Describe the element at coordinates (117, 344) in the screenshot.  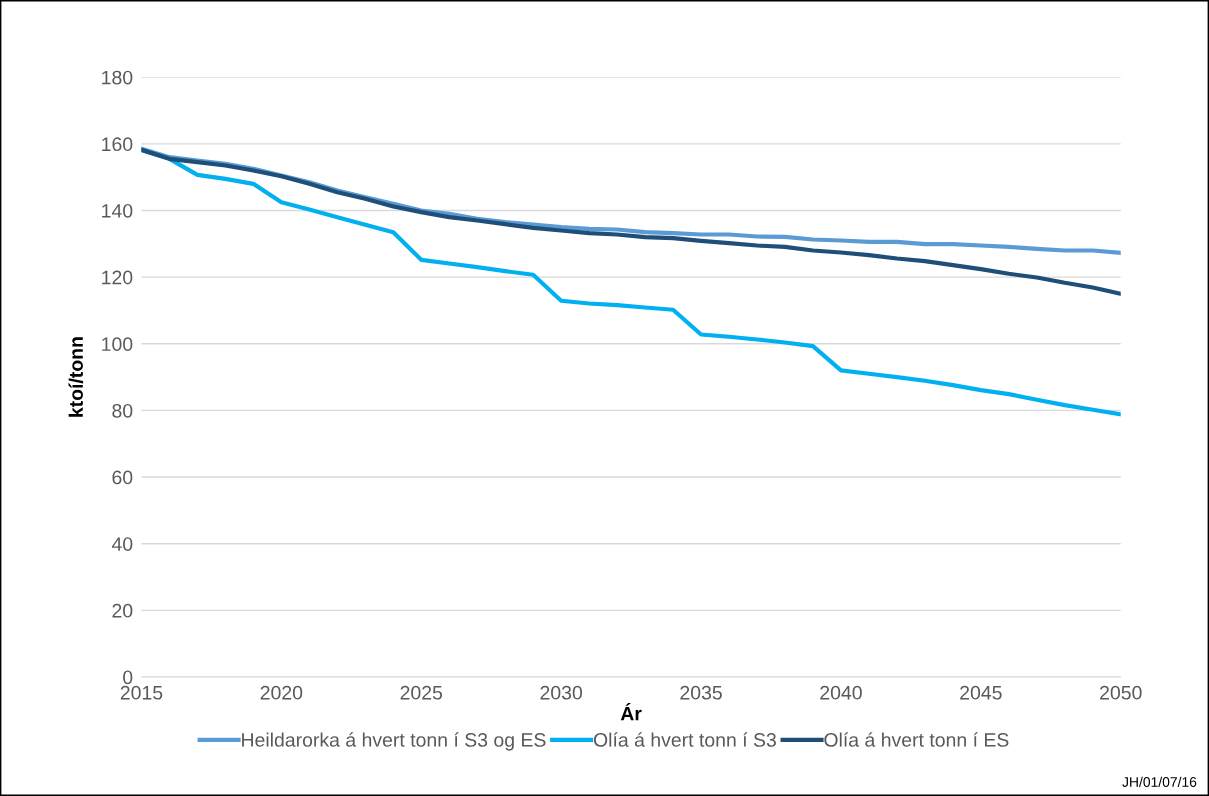
I see `y-tick-label: 100` at that location.